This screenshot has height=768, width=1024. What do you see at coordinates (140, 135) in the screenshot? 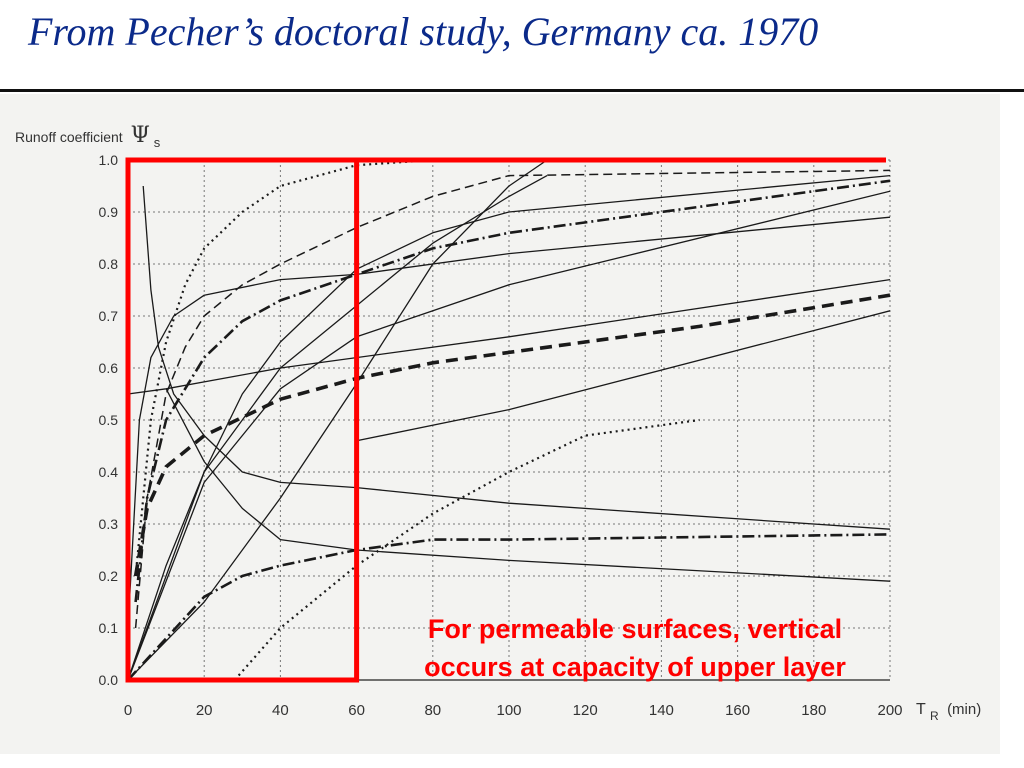
I see `y-axis-symbol: Ψ` at bounding box center [140, 135].